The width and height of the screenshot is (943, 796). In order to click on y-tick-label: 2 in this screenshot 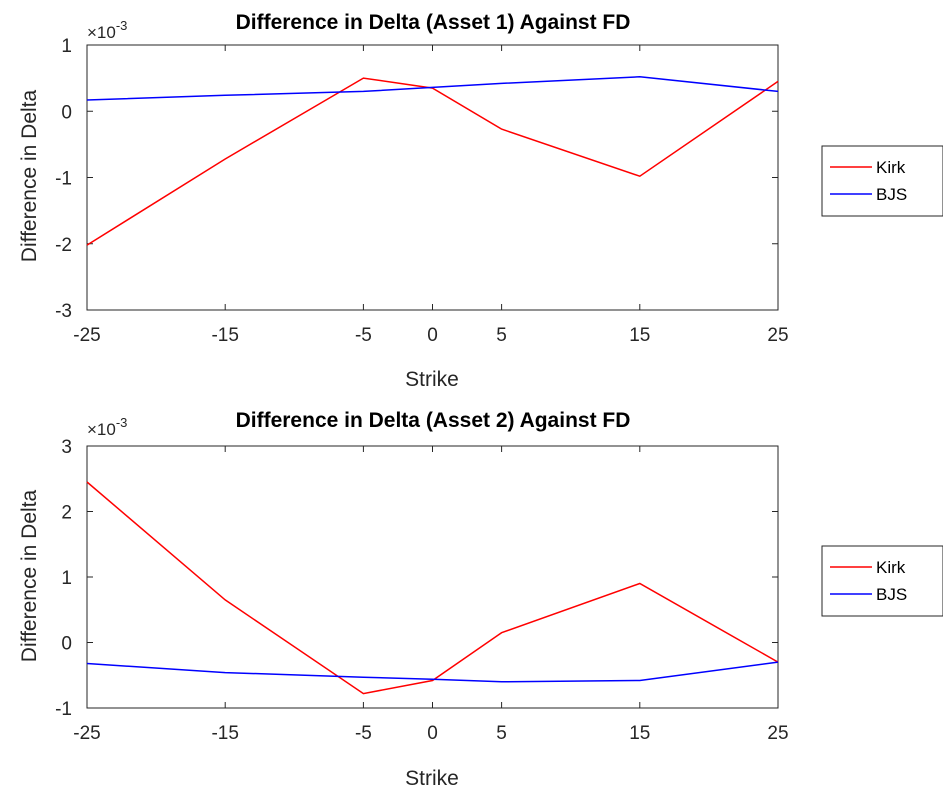, I will do `click(66, 513)`.